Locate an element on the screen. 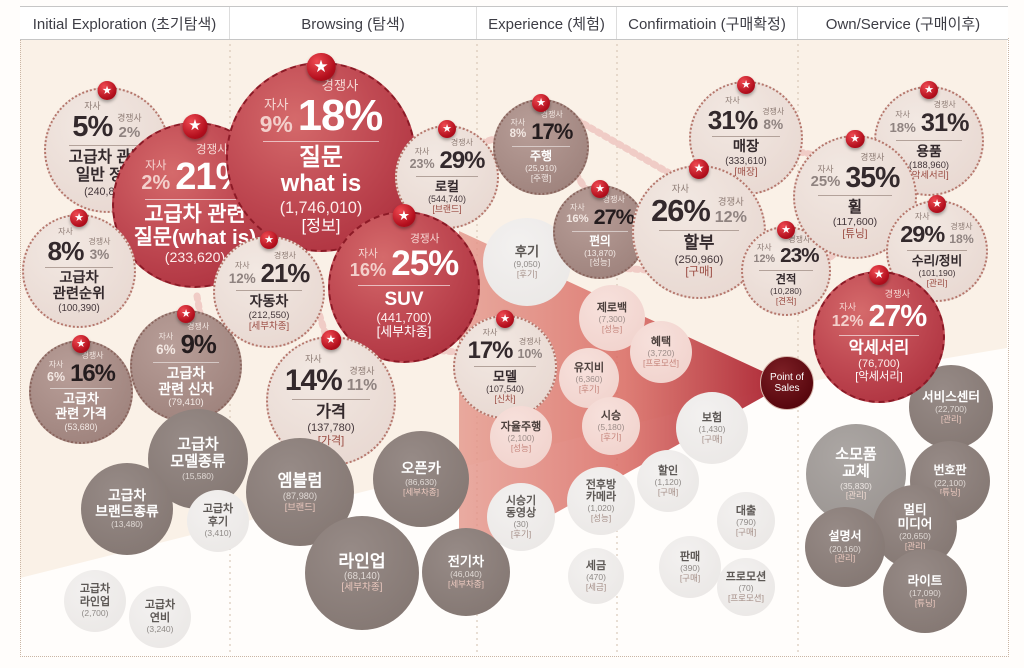 The height and width of the screenshot is (668, 1024). bubble-category: [관리] is located at coordinates (845, 558).